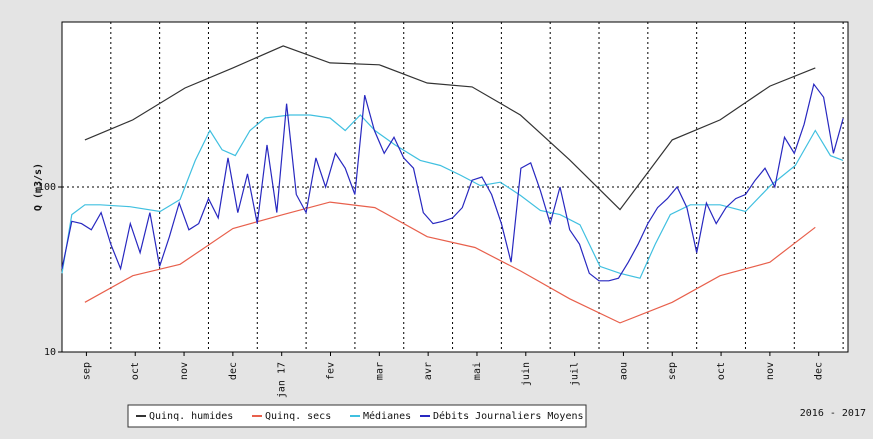 This screenshot has width=873, height=439. Describe the element at coordinates (298, 416) in the screenshot. I see `legend-label: Quinq. secs` at that location.